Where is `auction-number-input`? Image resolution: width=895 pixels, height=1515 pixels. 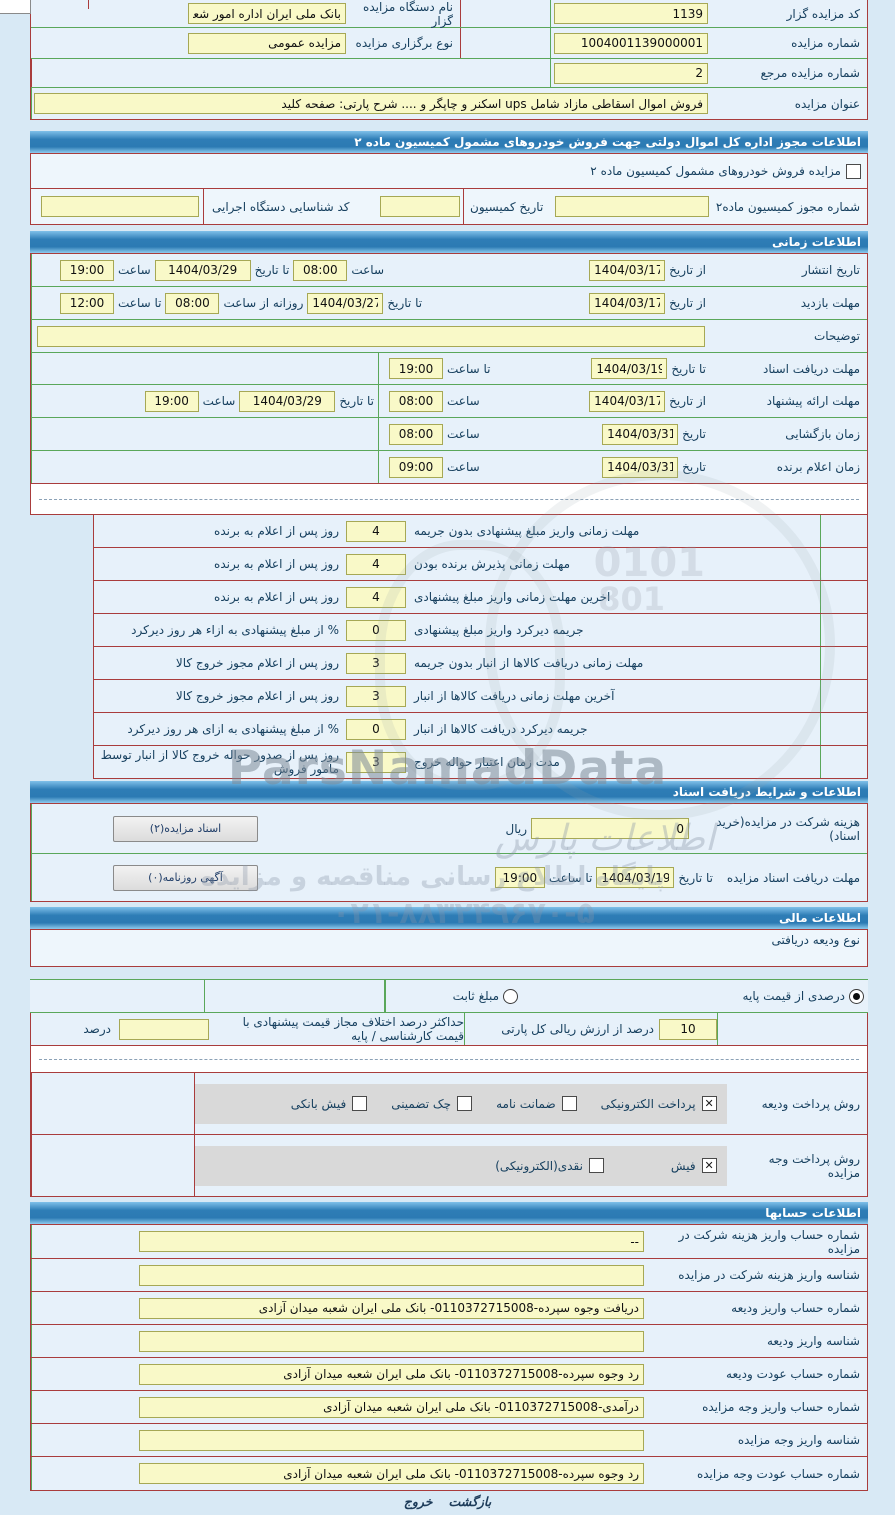 auction-number-input is located at coordinates (631, 43).